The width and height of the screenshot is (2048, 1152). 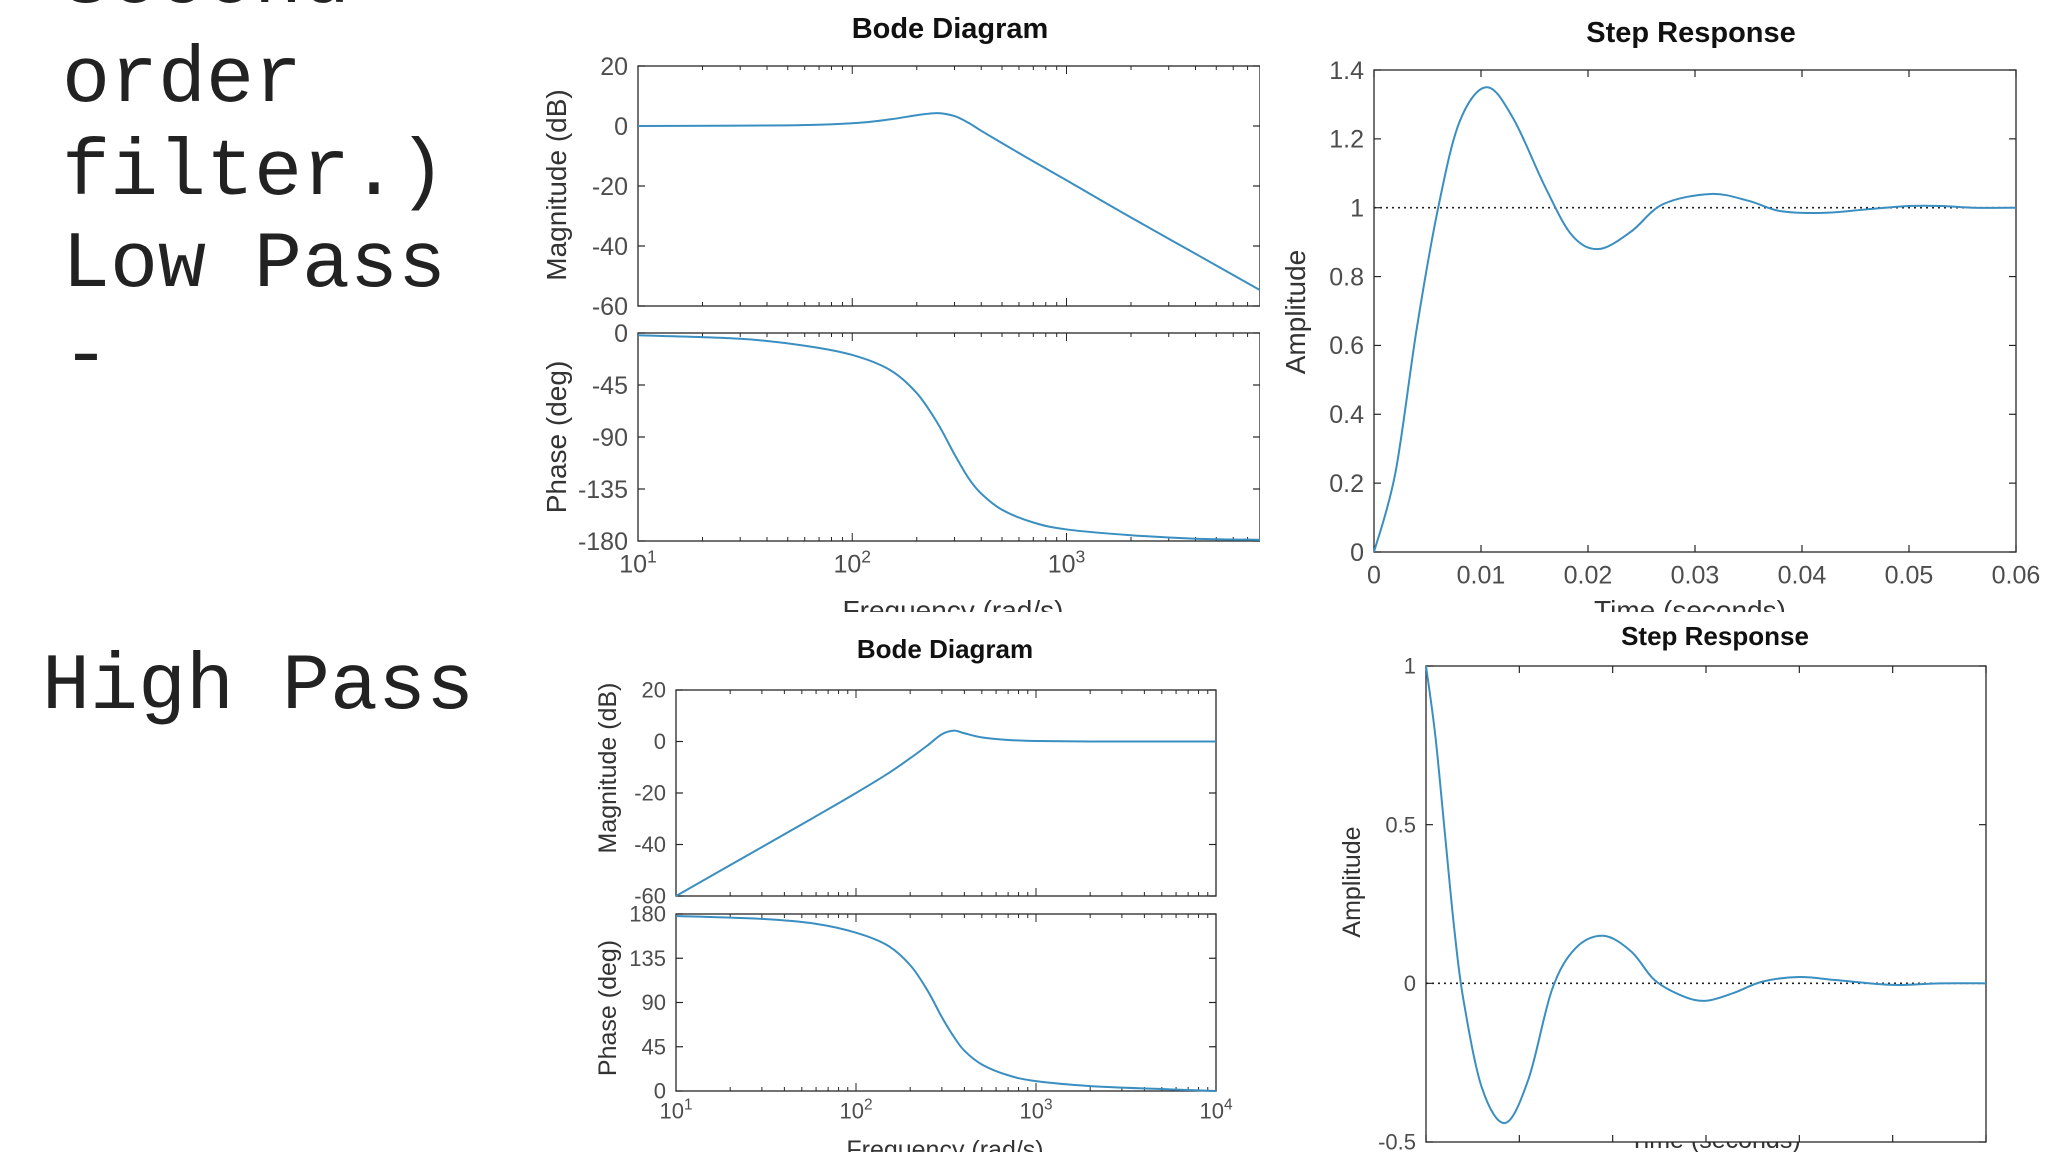 I want to click on lowpass-step-ytick-label: 1, so click(x=1357, y=208).